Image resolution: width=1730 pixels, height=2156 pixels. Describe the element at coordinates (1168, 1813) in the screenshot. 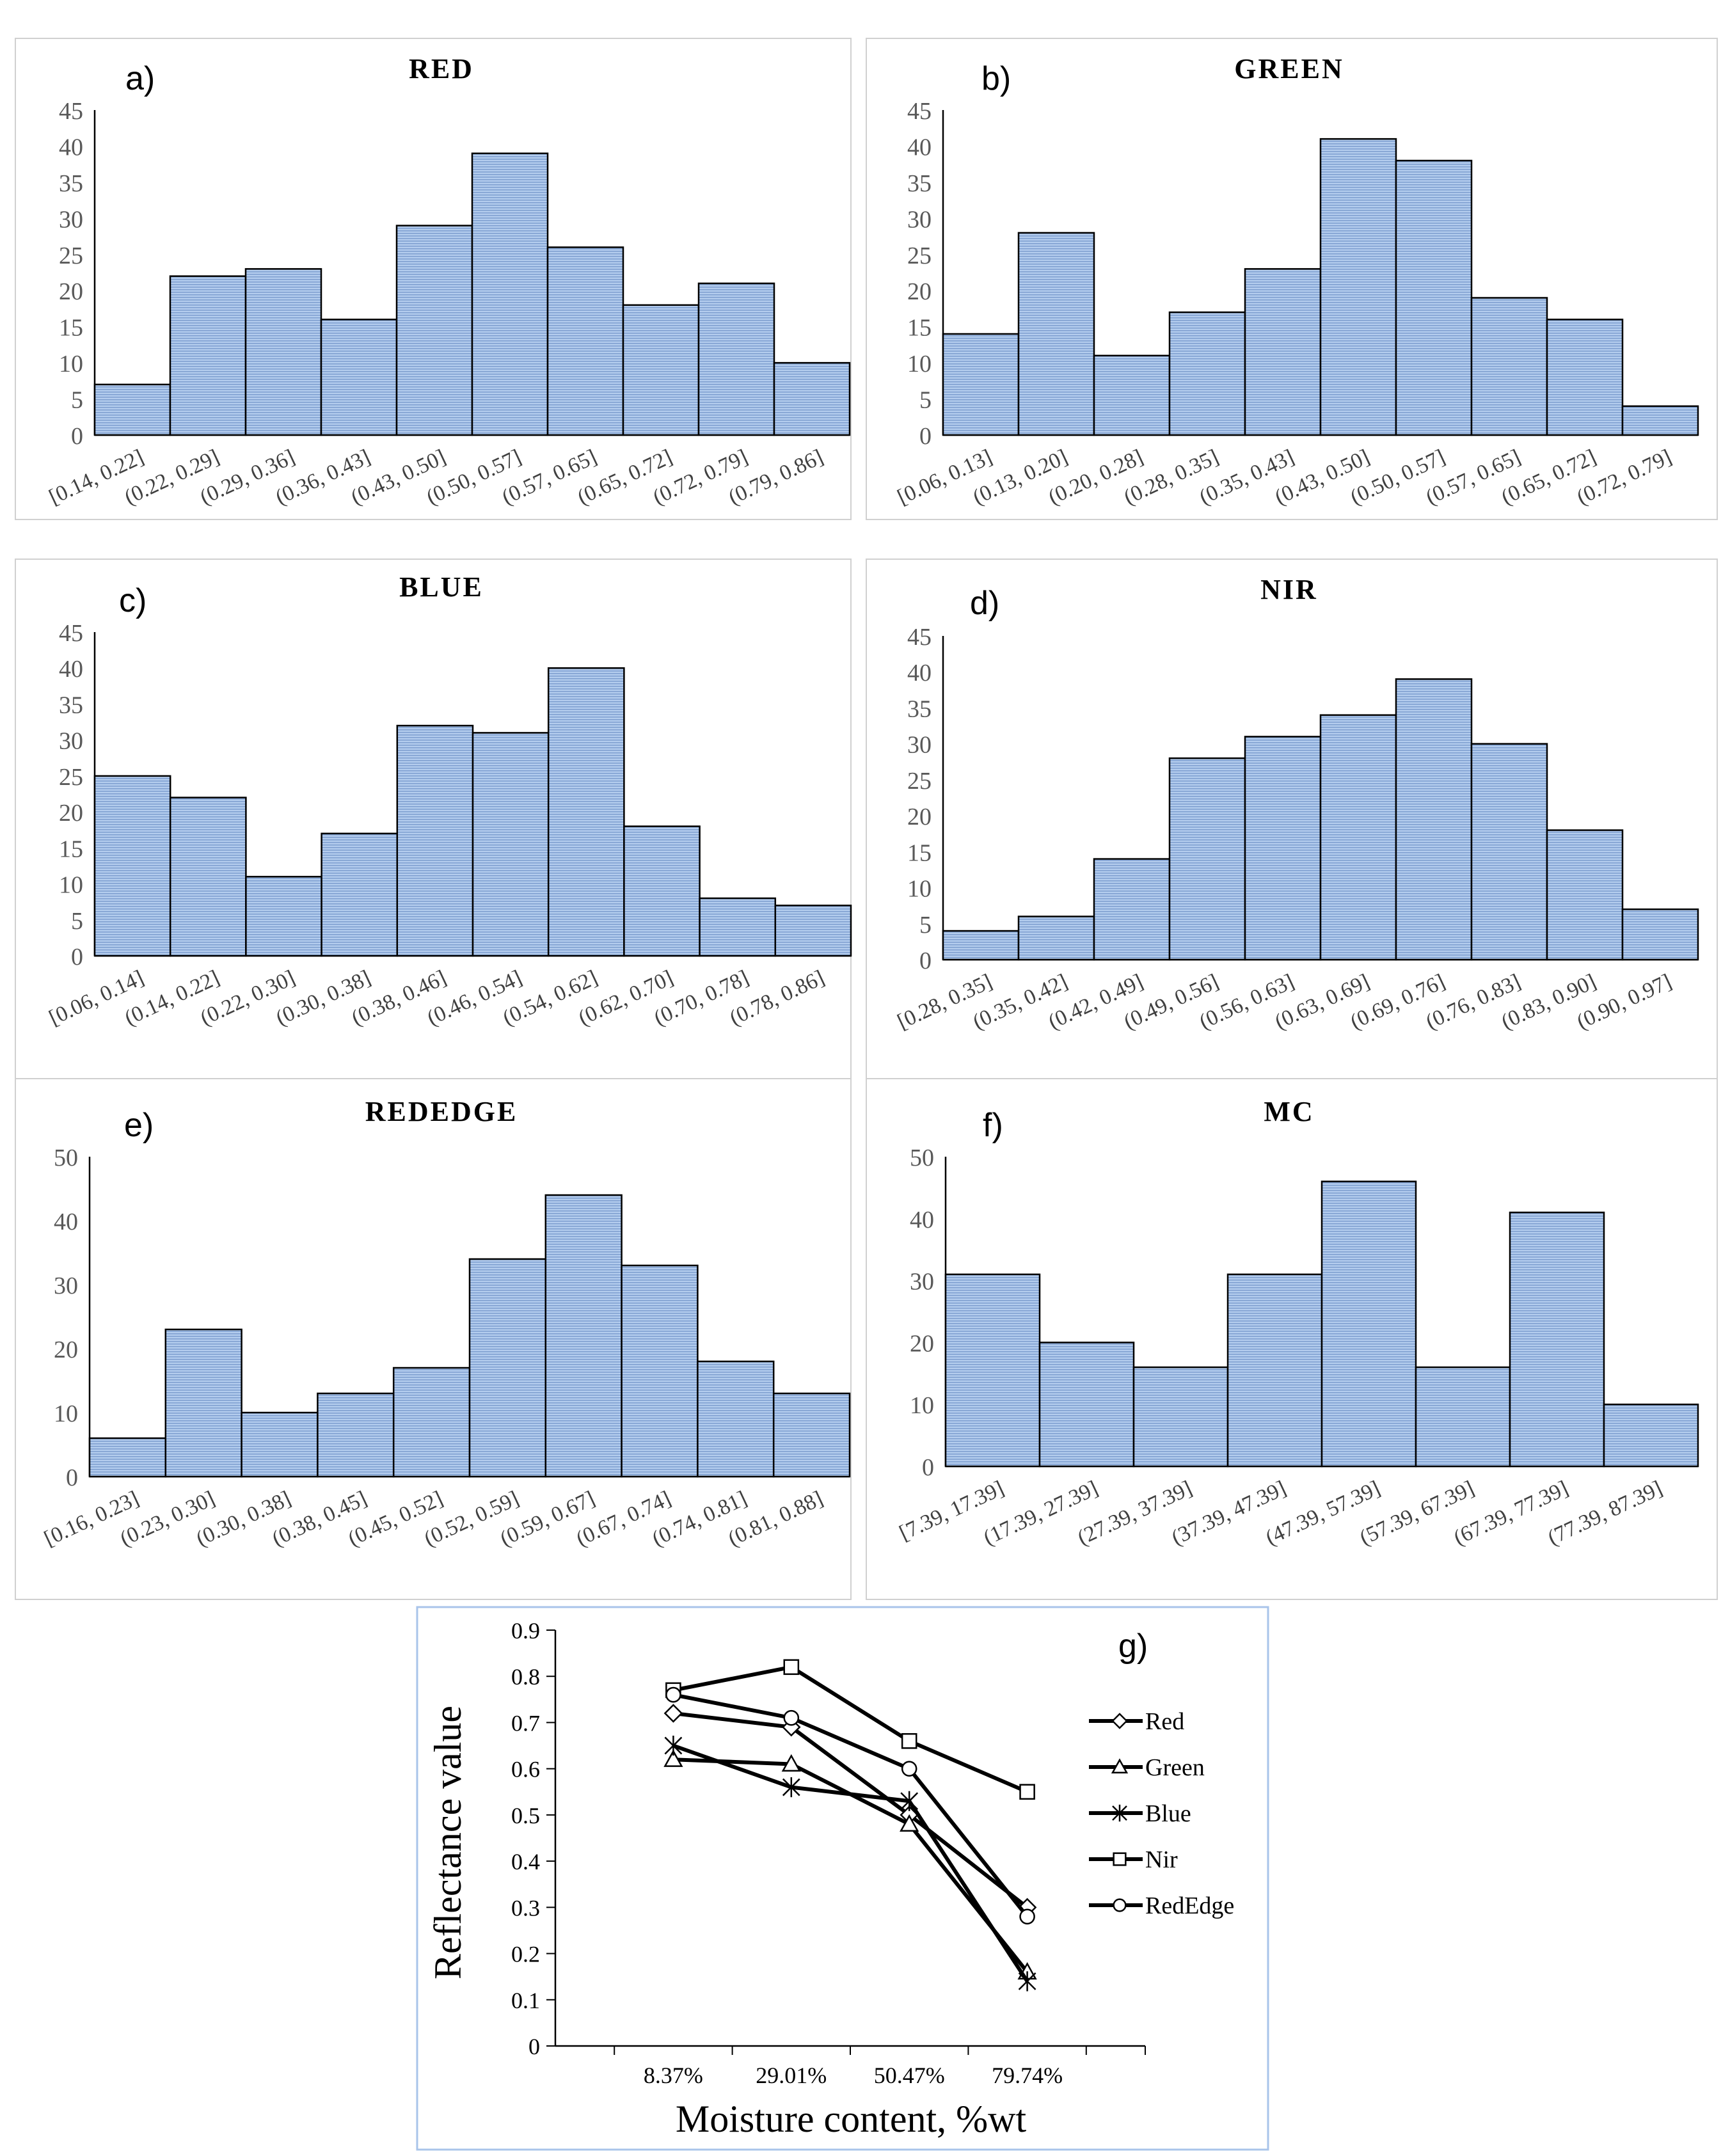

I see `legend-label: Blue` at that location.